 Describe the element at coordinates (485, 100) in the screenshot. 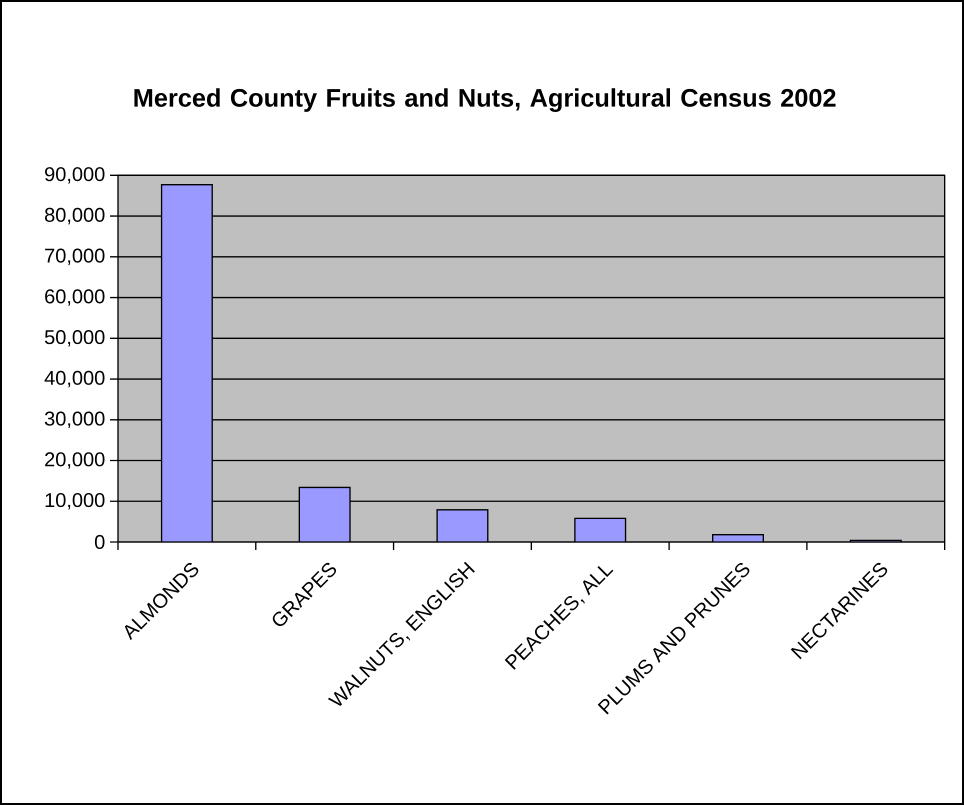

I see `chart-title: Merced County Fruits and Nuts, Agricultural Census 2002` at that location.